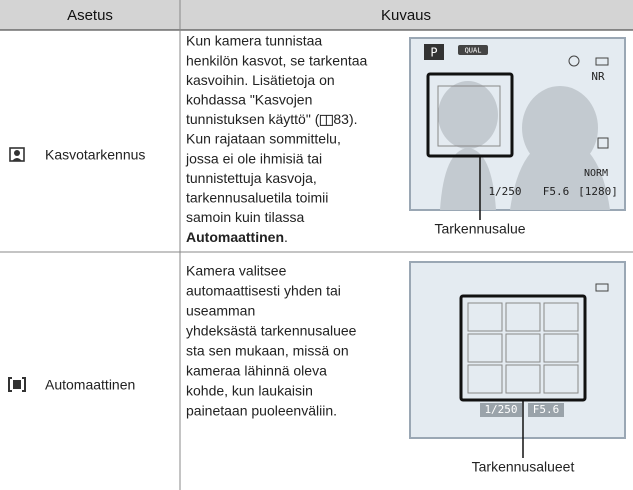  Describe the element at coordinates (345, 119) in the screenshot. I see `page-reference: 83).` at that location.